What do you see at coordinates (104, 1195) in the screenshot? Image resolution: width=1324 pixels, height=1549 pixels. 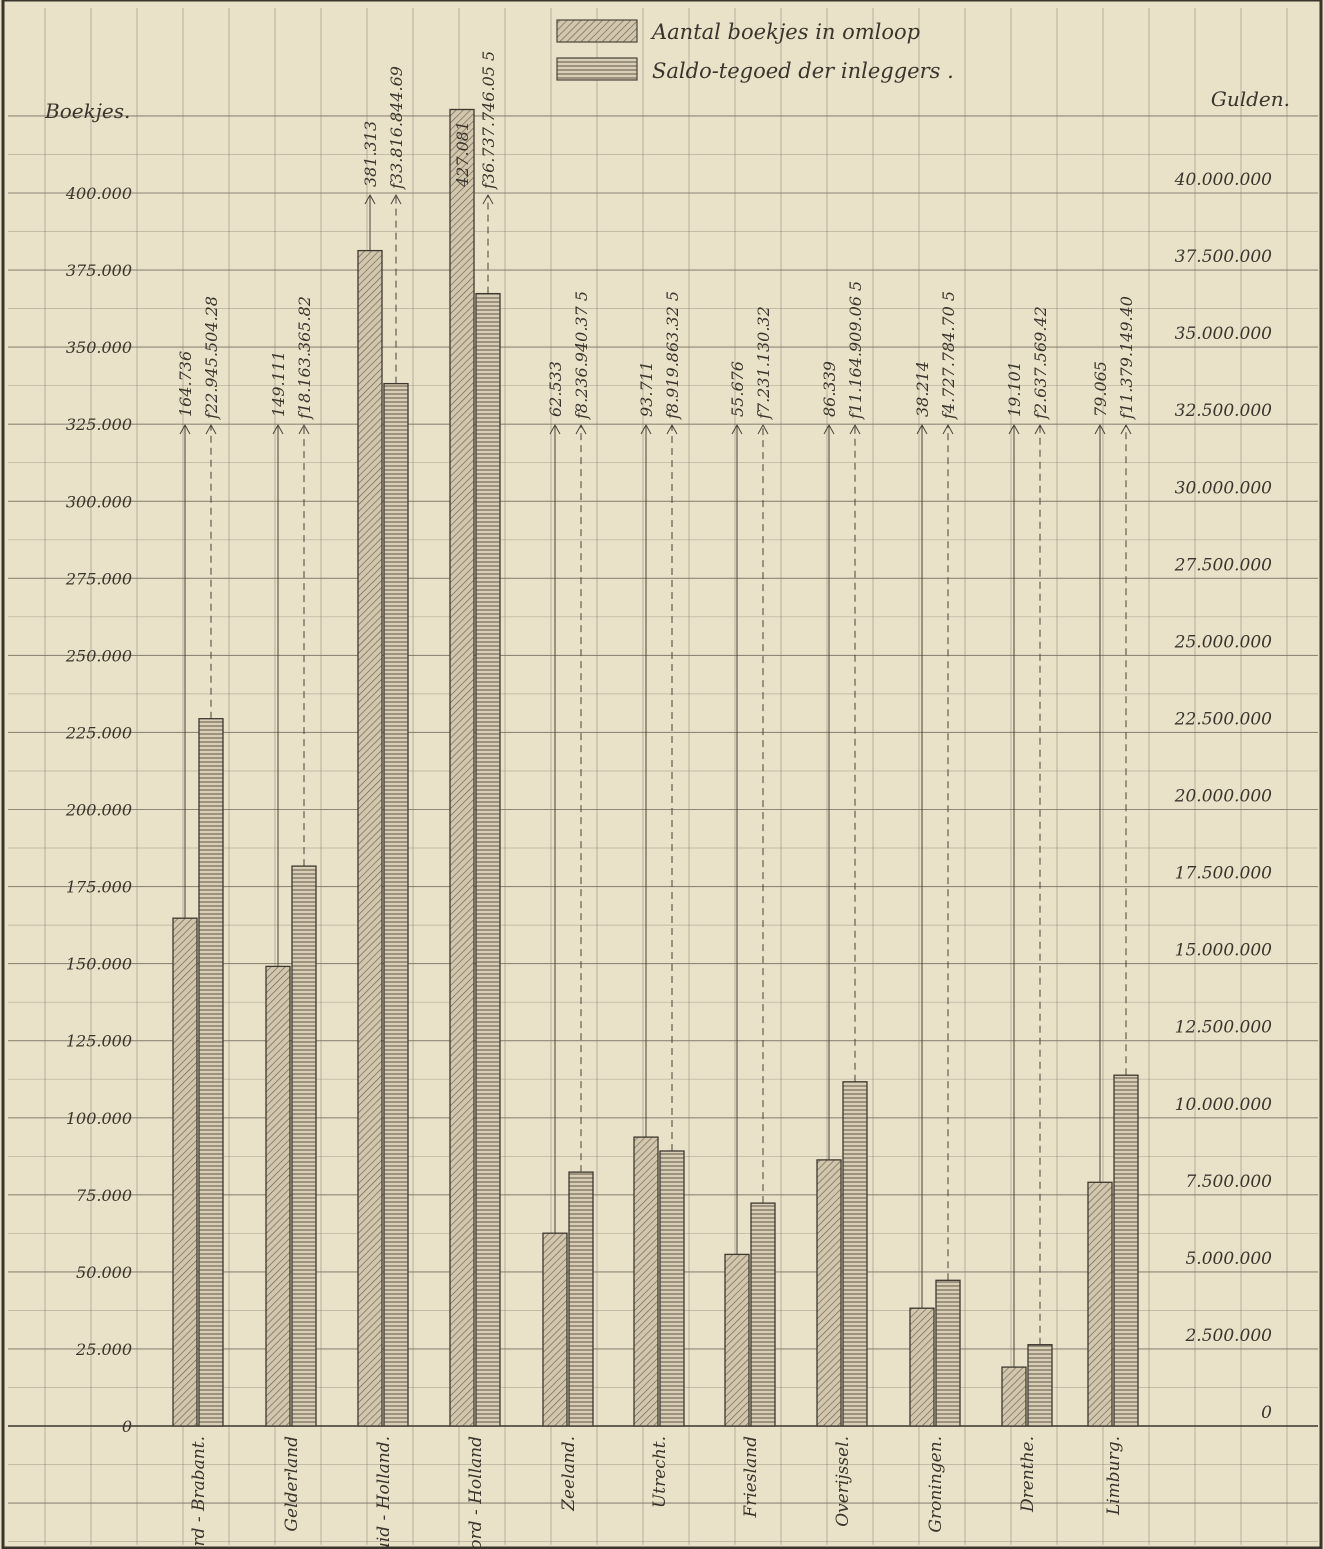 I see `left-tick-label: 75.000` at bounding box center [104, 1195].